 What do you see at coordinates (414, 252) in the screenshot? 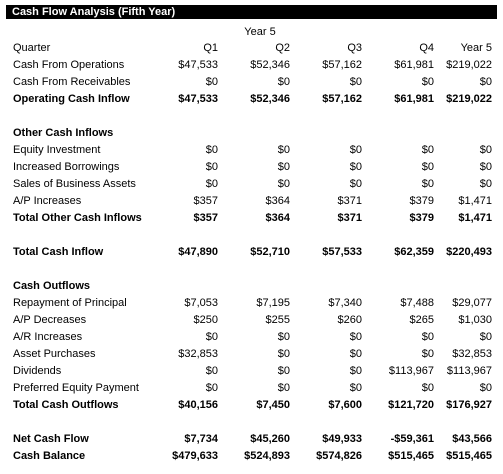
I see `cell-q4: $62,359` at bounding box center [414, 252].